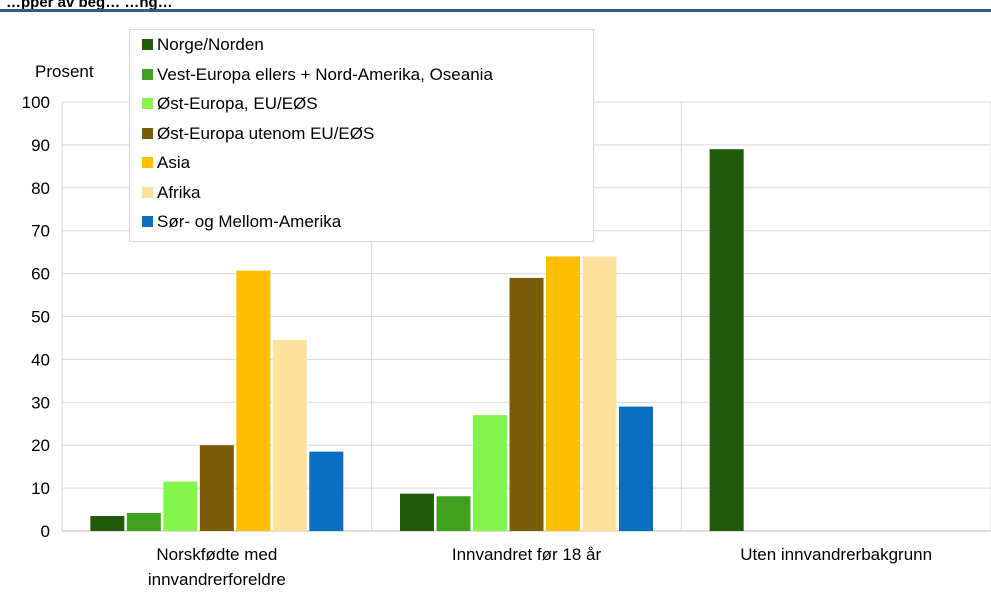 The width and height of the screenshot is (991, 594). Describe the element at coordinates (179, 192) in the screenshot. I see `legend-label: Afrika` at that location.